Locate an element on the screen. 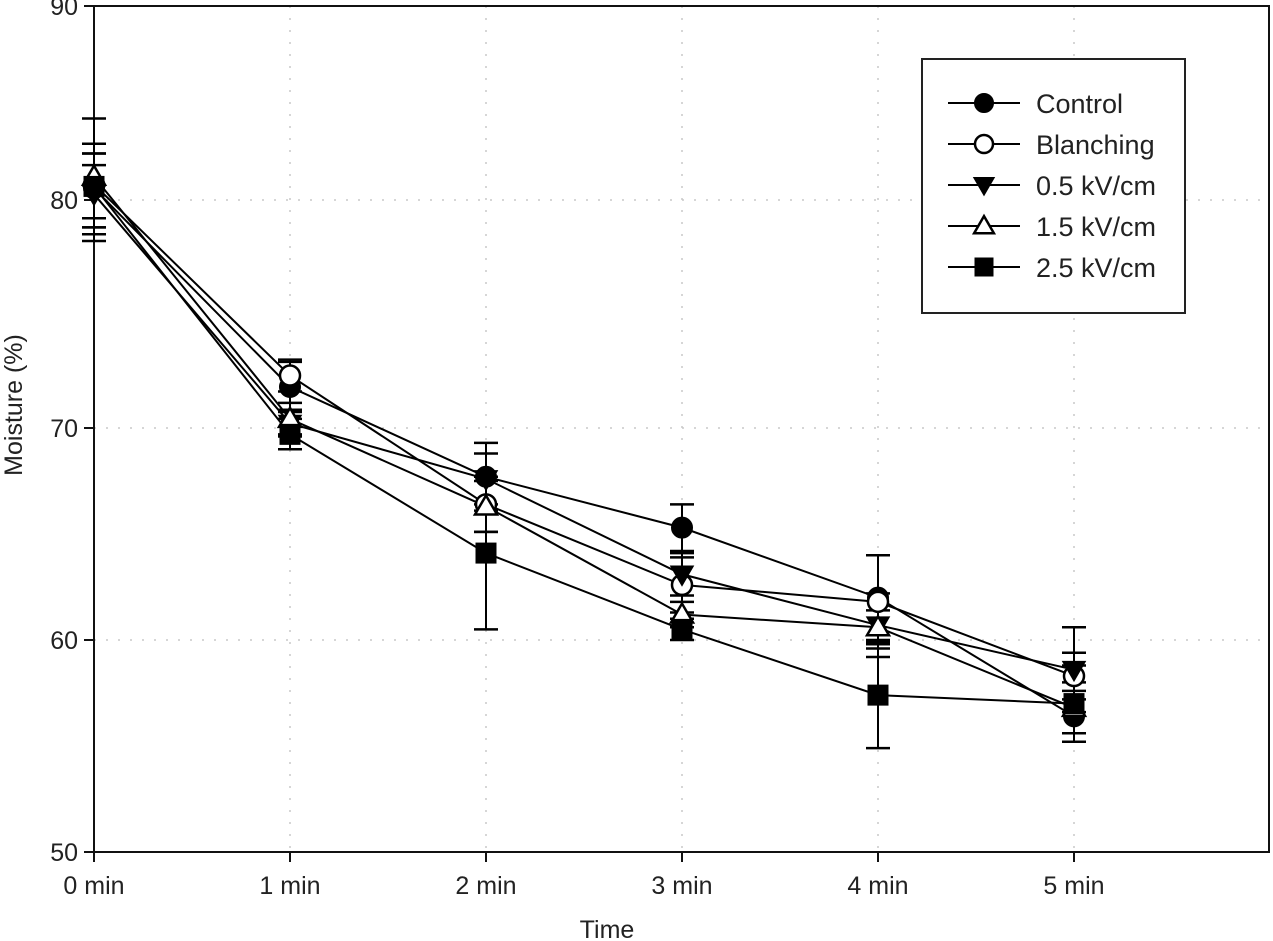 This screenshot has height=941, width=1273. y-axis-title: Moisture (%) is located at coordinates (14, 405).